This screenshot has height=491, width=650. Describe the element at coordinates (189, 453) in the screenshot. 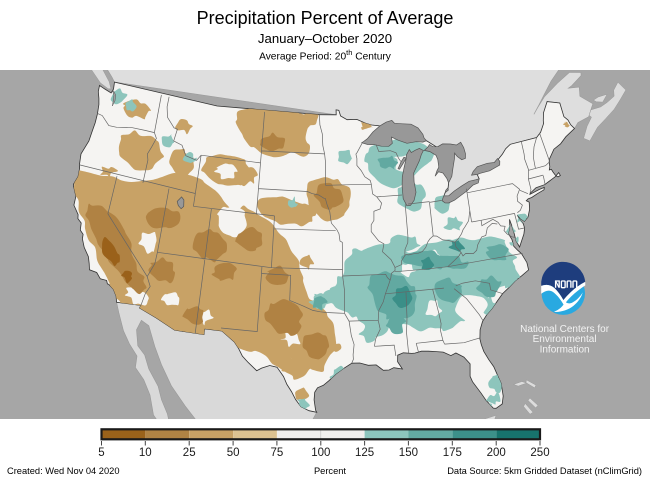

I see `svg-text: 25` at that location.